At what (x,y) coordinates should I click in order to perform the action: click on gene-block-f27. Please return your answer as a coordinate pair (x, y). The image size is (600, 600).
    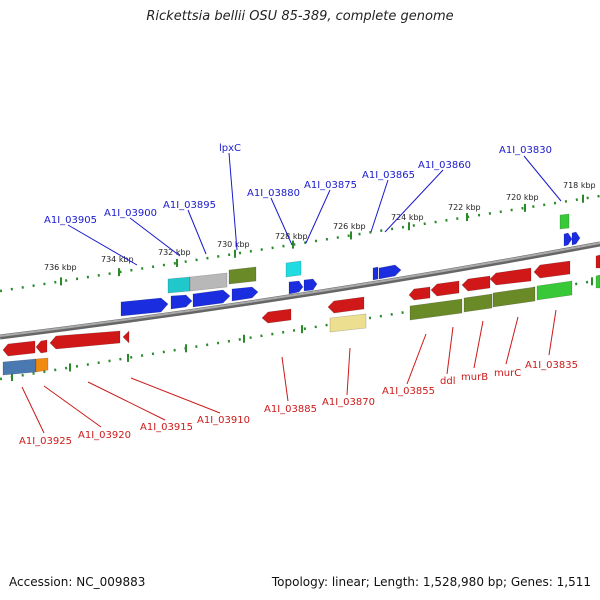
    Looking at the image, I should click on (514, 297).